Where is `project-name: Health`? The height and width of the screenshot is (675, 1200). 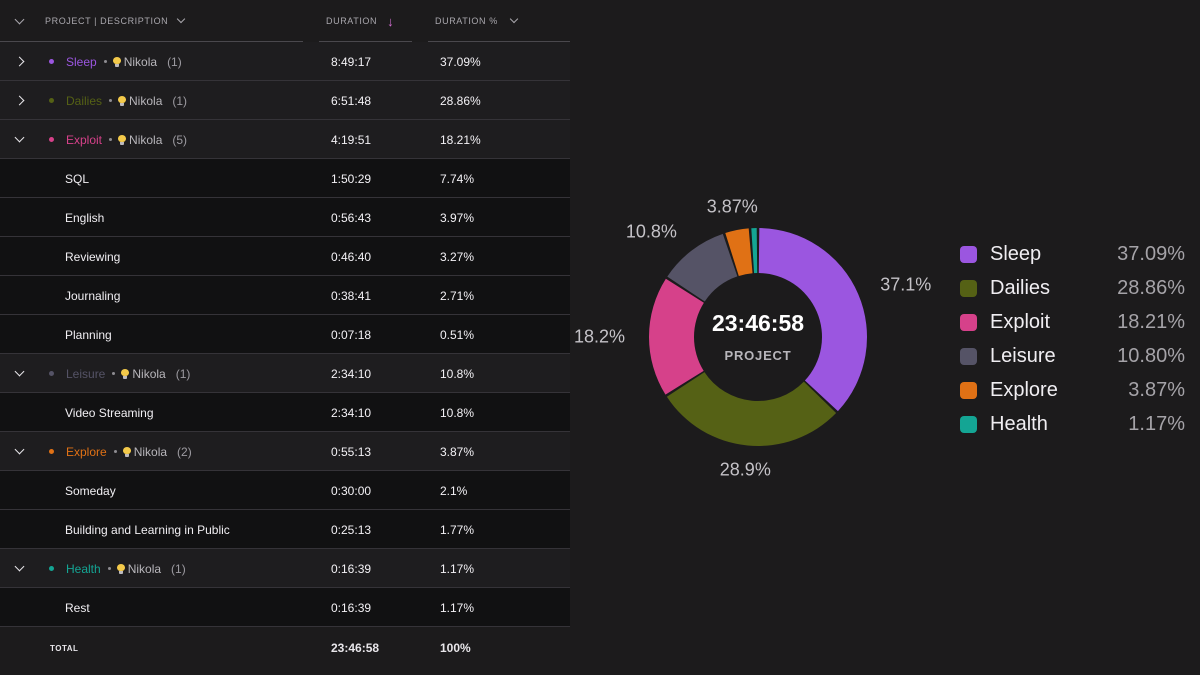
project-name: Health is located at coordinates (83, 568).